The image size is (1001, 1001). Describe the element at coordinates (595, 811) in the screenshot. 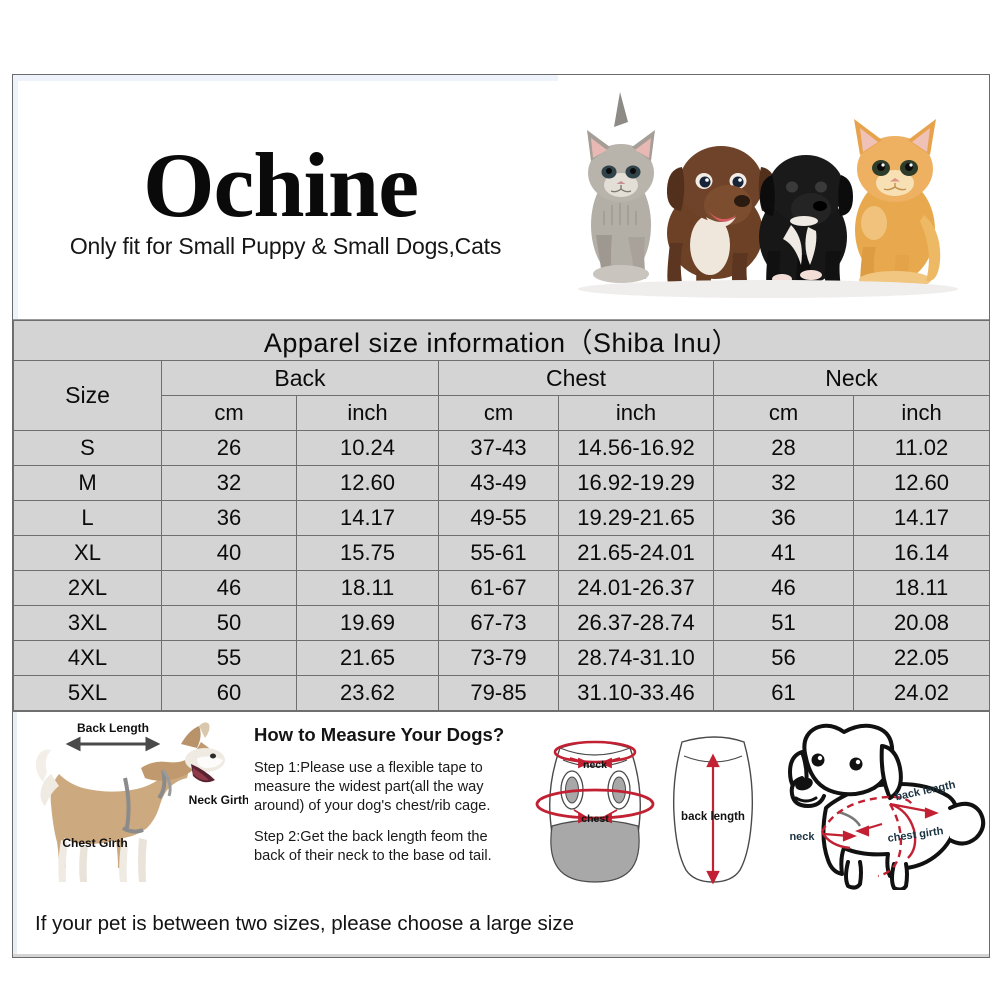

I see `garment-front: neck chest` at that location.